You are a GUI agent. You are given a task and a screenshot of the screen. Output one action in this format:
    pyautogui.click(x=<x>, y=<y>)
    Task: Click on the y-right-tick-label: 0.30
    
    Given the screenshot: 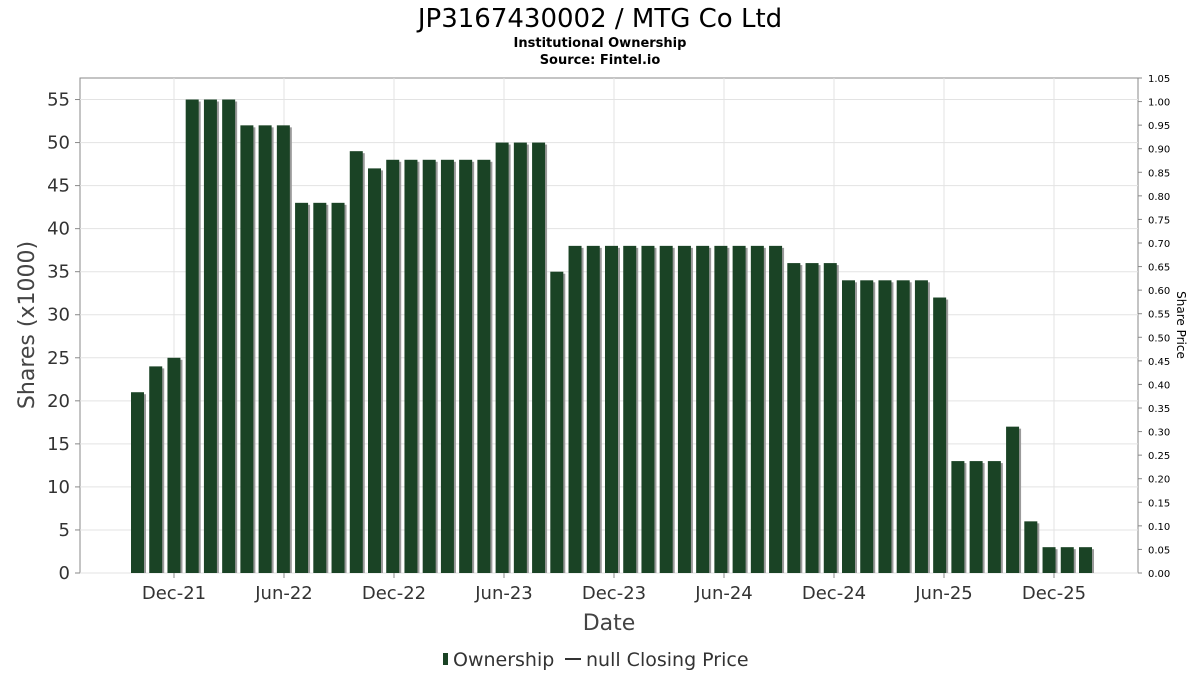 What is the action you would take?
    pyautogui.click(x=1159, y=433)
    